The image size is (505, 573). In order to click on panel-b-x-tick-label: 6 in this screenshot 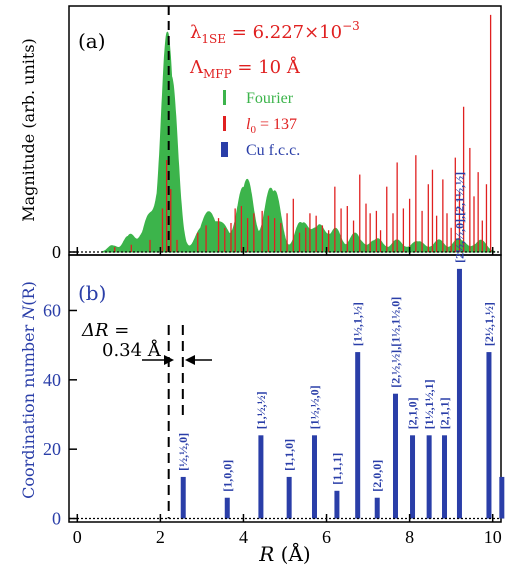, I will do `click(326, 537)`.